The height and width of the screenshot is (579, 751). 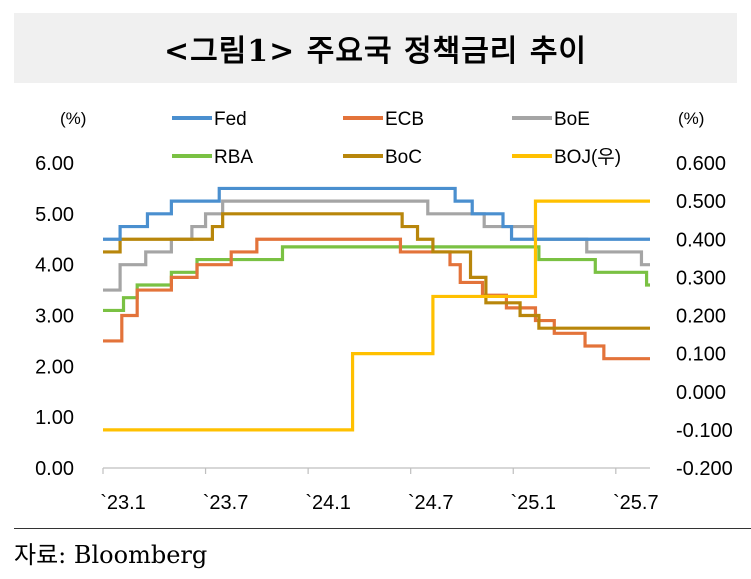 What do you see at coordinates (704, 431) in the screenshot?
I see `right-tick-label: -0.100` at bounding box center [704, 431].